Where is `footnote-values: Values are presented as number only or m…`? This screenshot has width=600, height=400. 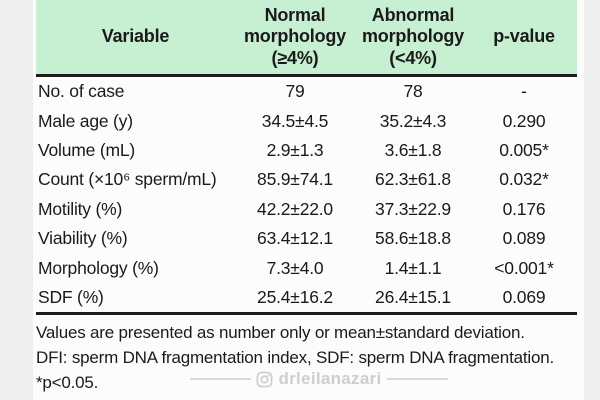
footnote-values: Values are presented as number only or m… is located at coordinates (280, 333).